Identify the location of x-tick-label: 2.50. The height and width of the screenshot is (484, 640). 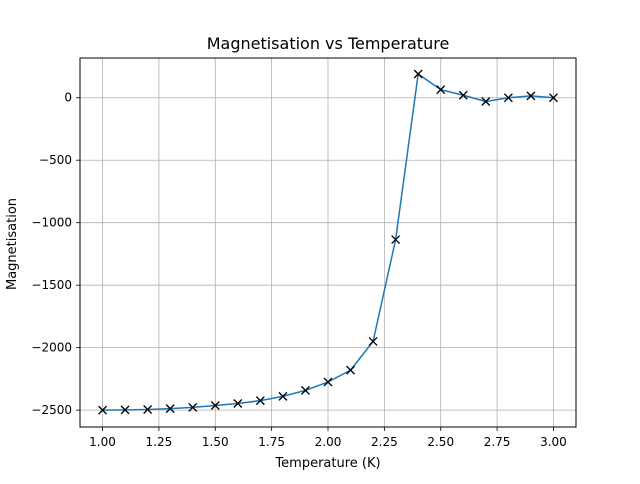
(440, 442).